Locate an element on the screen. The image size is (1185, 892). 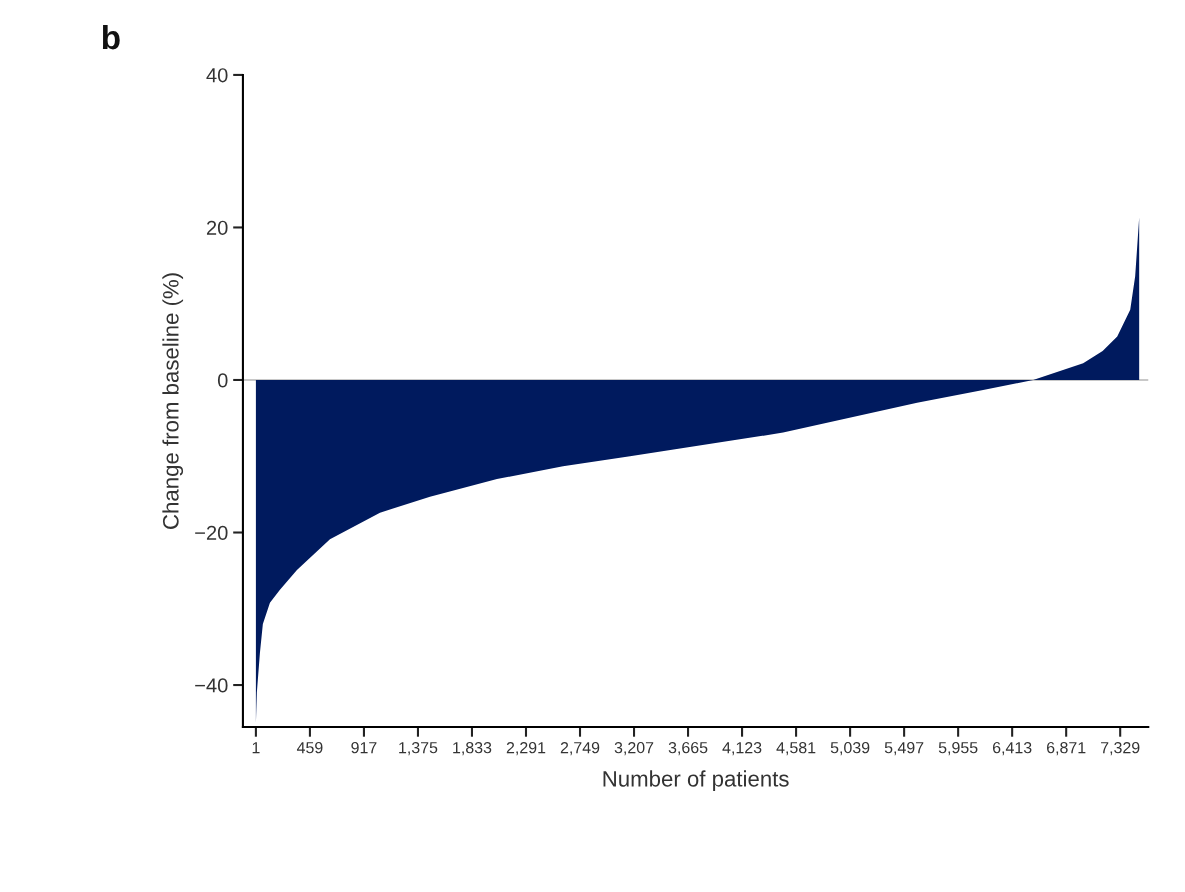
x-tick-label: 917 is located at coordinates (364, 747).